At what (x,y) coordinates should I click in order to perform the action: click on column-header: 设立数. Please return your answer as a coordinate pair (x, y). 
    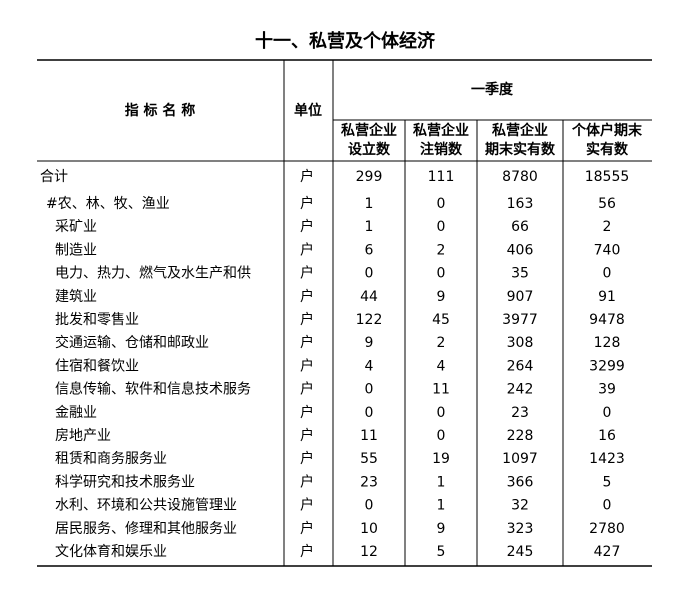
    Looking at the image, I should click on (369, 149).